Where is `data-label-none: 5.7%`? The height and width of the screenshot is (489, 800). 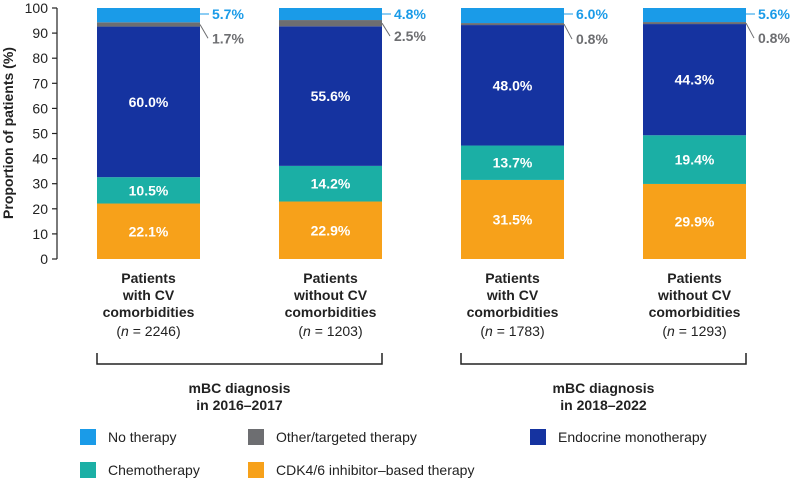
data-label-none: 5.7% is located at coordinates (228, 14).